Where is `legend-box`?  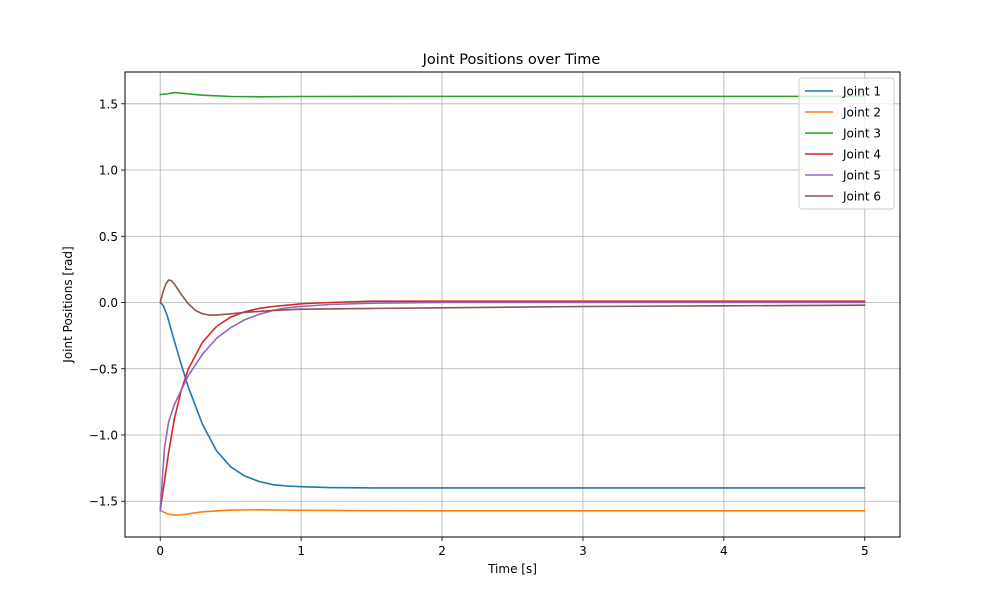
legend-box is located at coordinates (846, 143).